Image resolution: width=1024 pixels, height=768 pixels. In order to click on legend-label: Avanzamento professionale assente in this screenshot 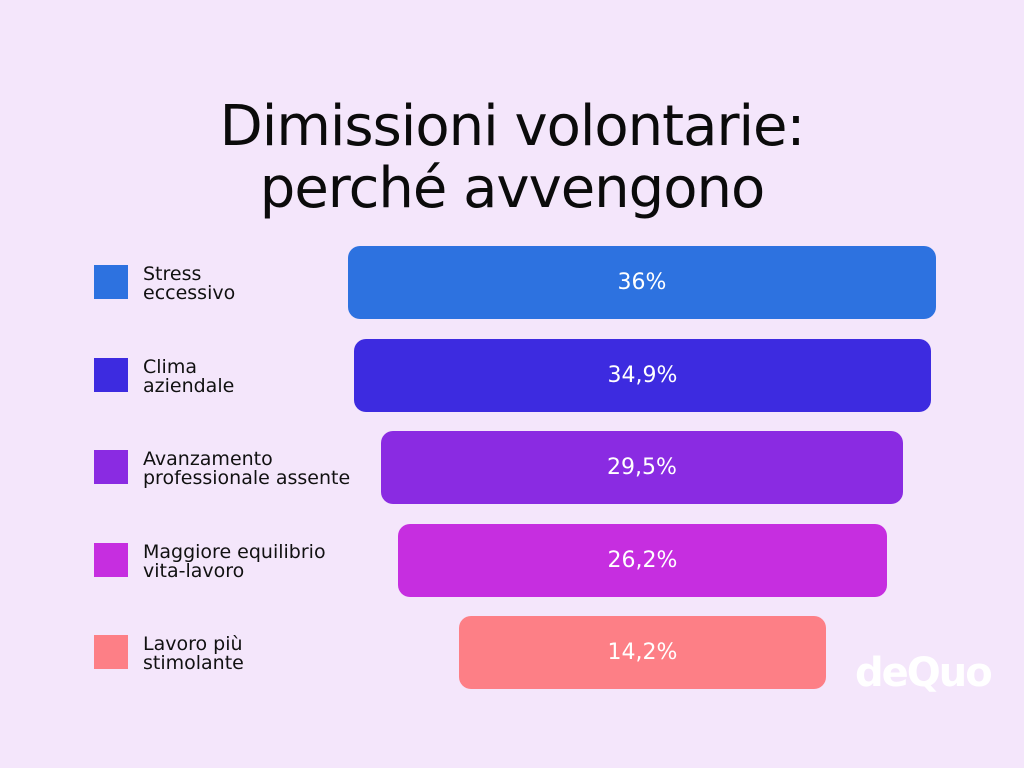, I will do `click(246, 469)`.